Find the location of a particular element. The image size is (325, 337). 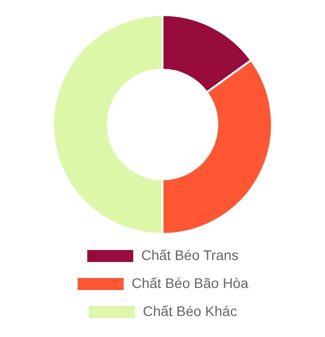

legend-label: Chất Béo Trans is located at coordinates (190, 254).